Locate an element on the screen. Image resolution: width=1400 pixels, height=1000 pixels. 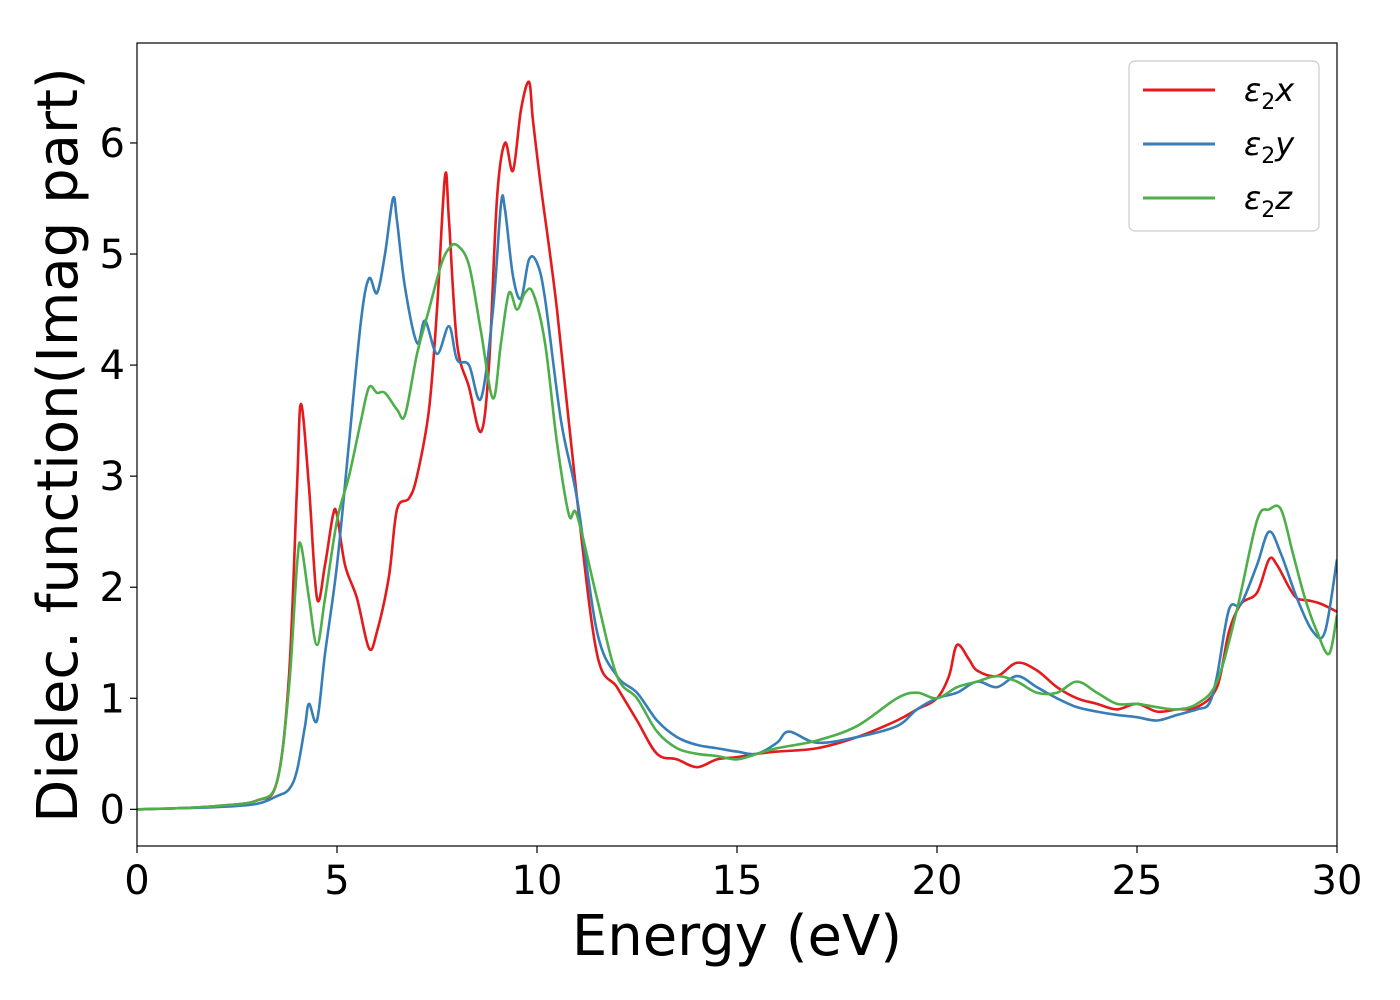
y-axis-title: Dielec. function(Imag part) is located at coordinates (58, 445).